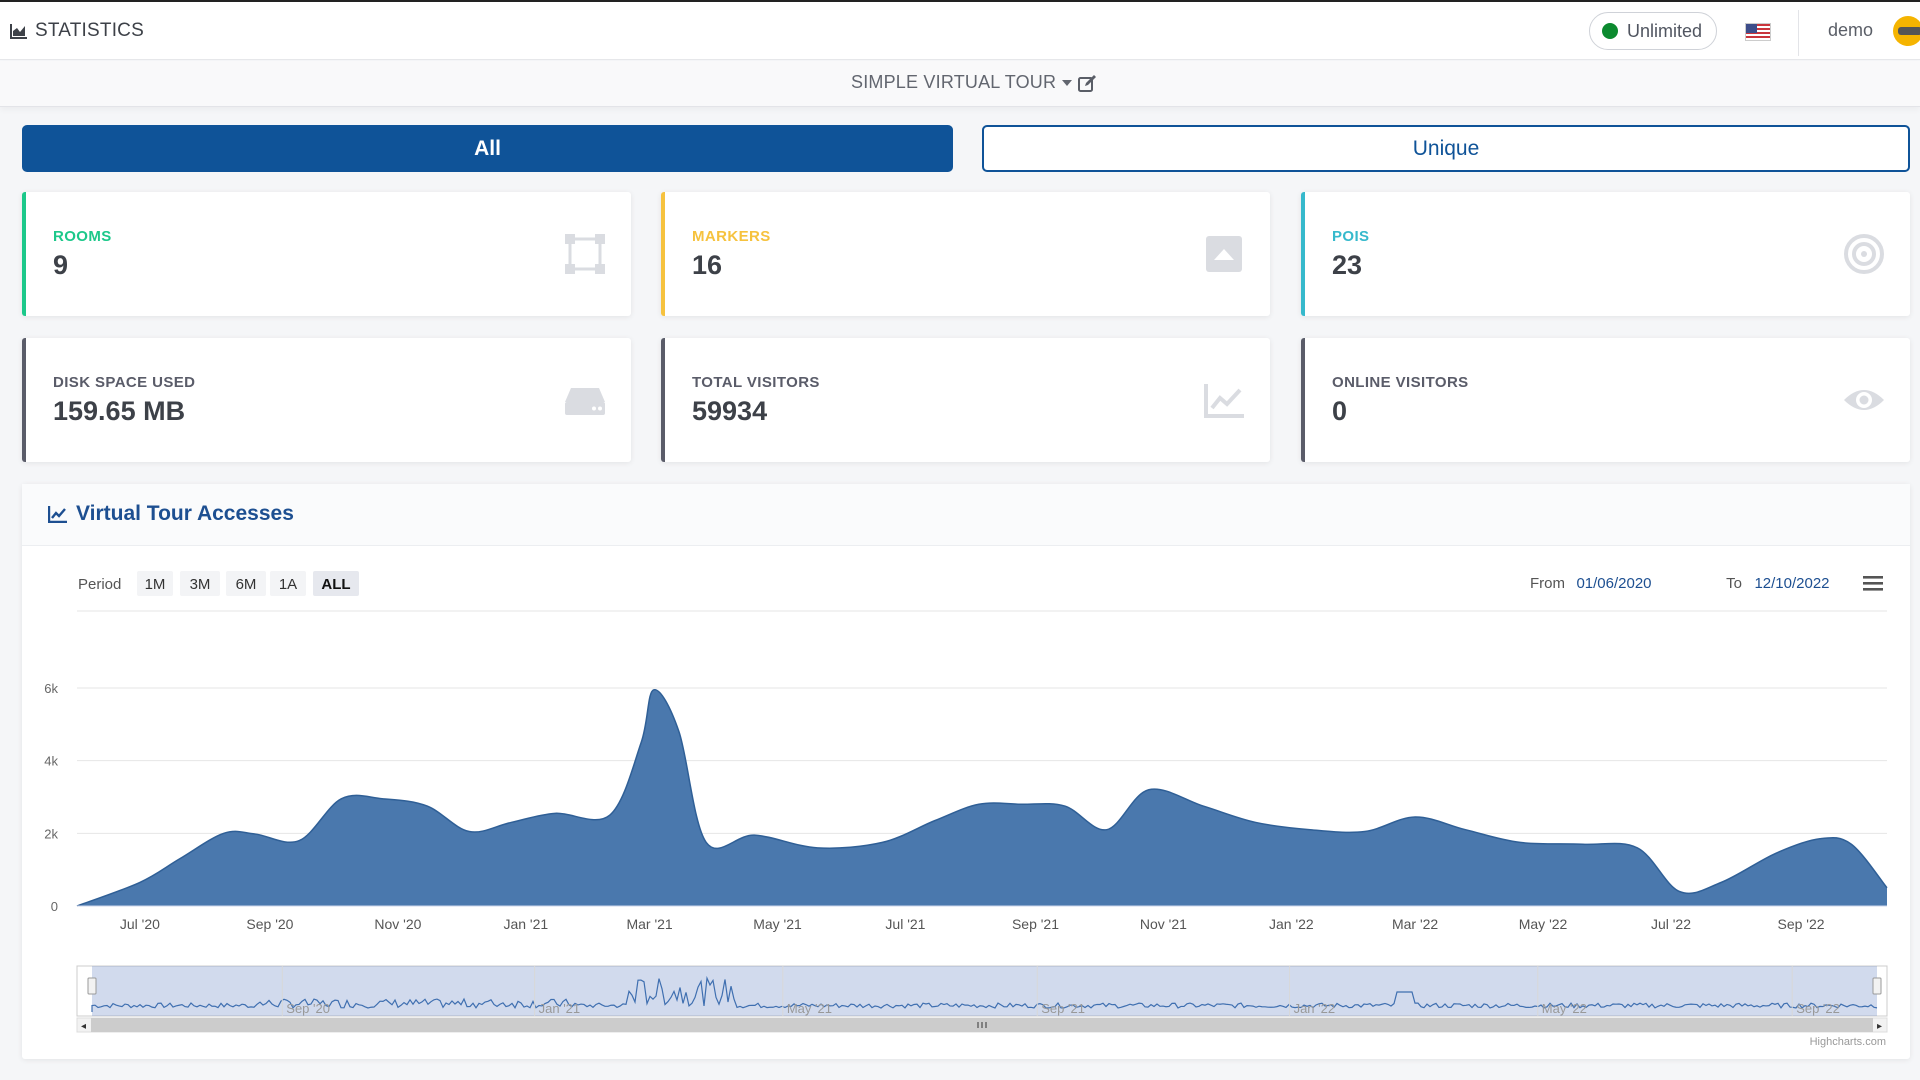 This screenshot has width=1920, height=1080. What do you see at coordinates (560, 1008) in the screenshot?
I see `navigator-tick-label: Jan '21` at bounding box center [560, 1008].